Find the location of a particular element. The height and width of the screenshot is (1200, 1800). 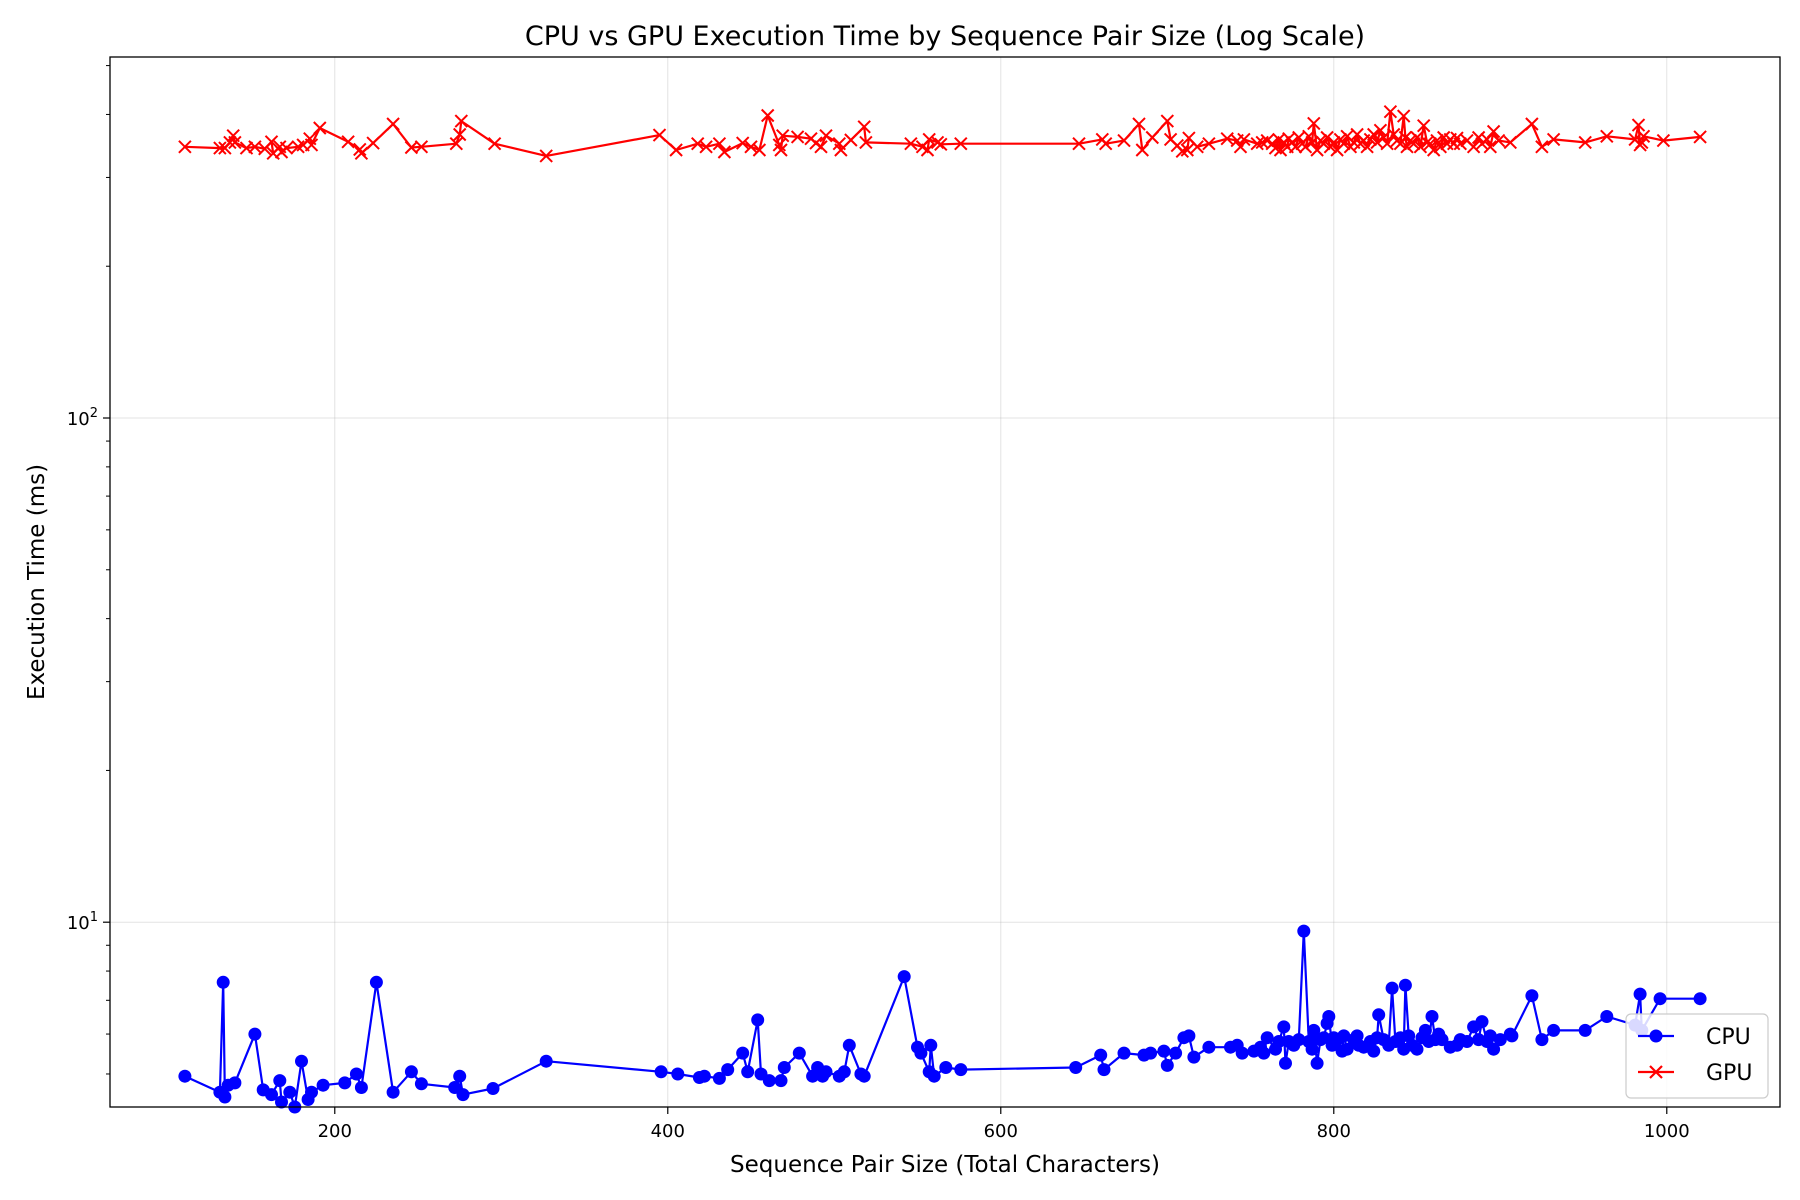

series-gpu is located at coordinates (942, 133).